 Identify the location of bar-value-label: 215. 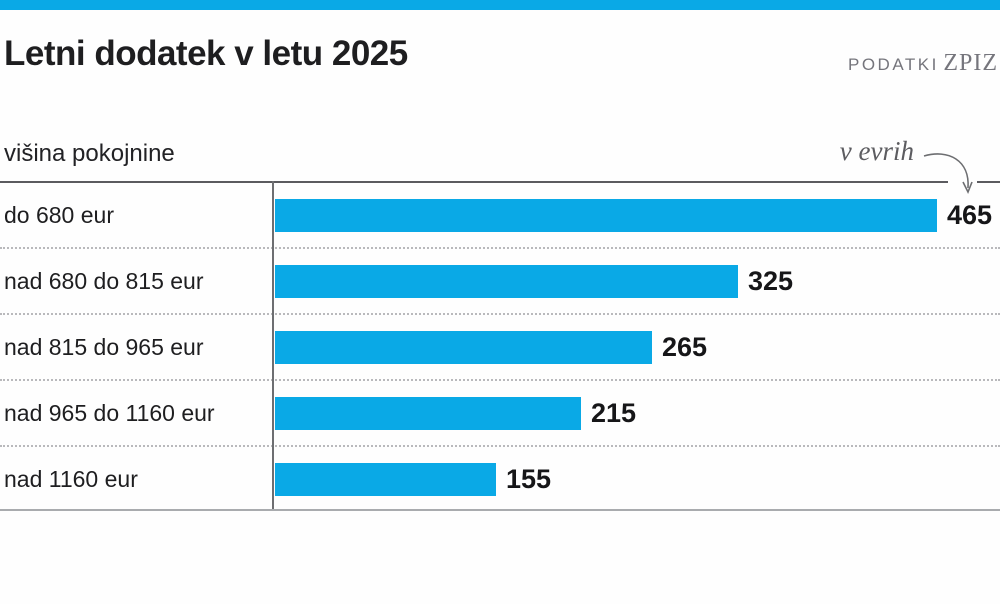
(614, 413).